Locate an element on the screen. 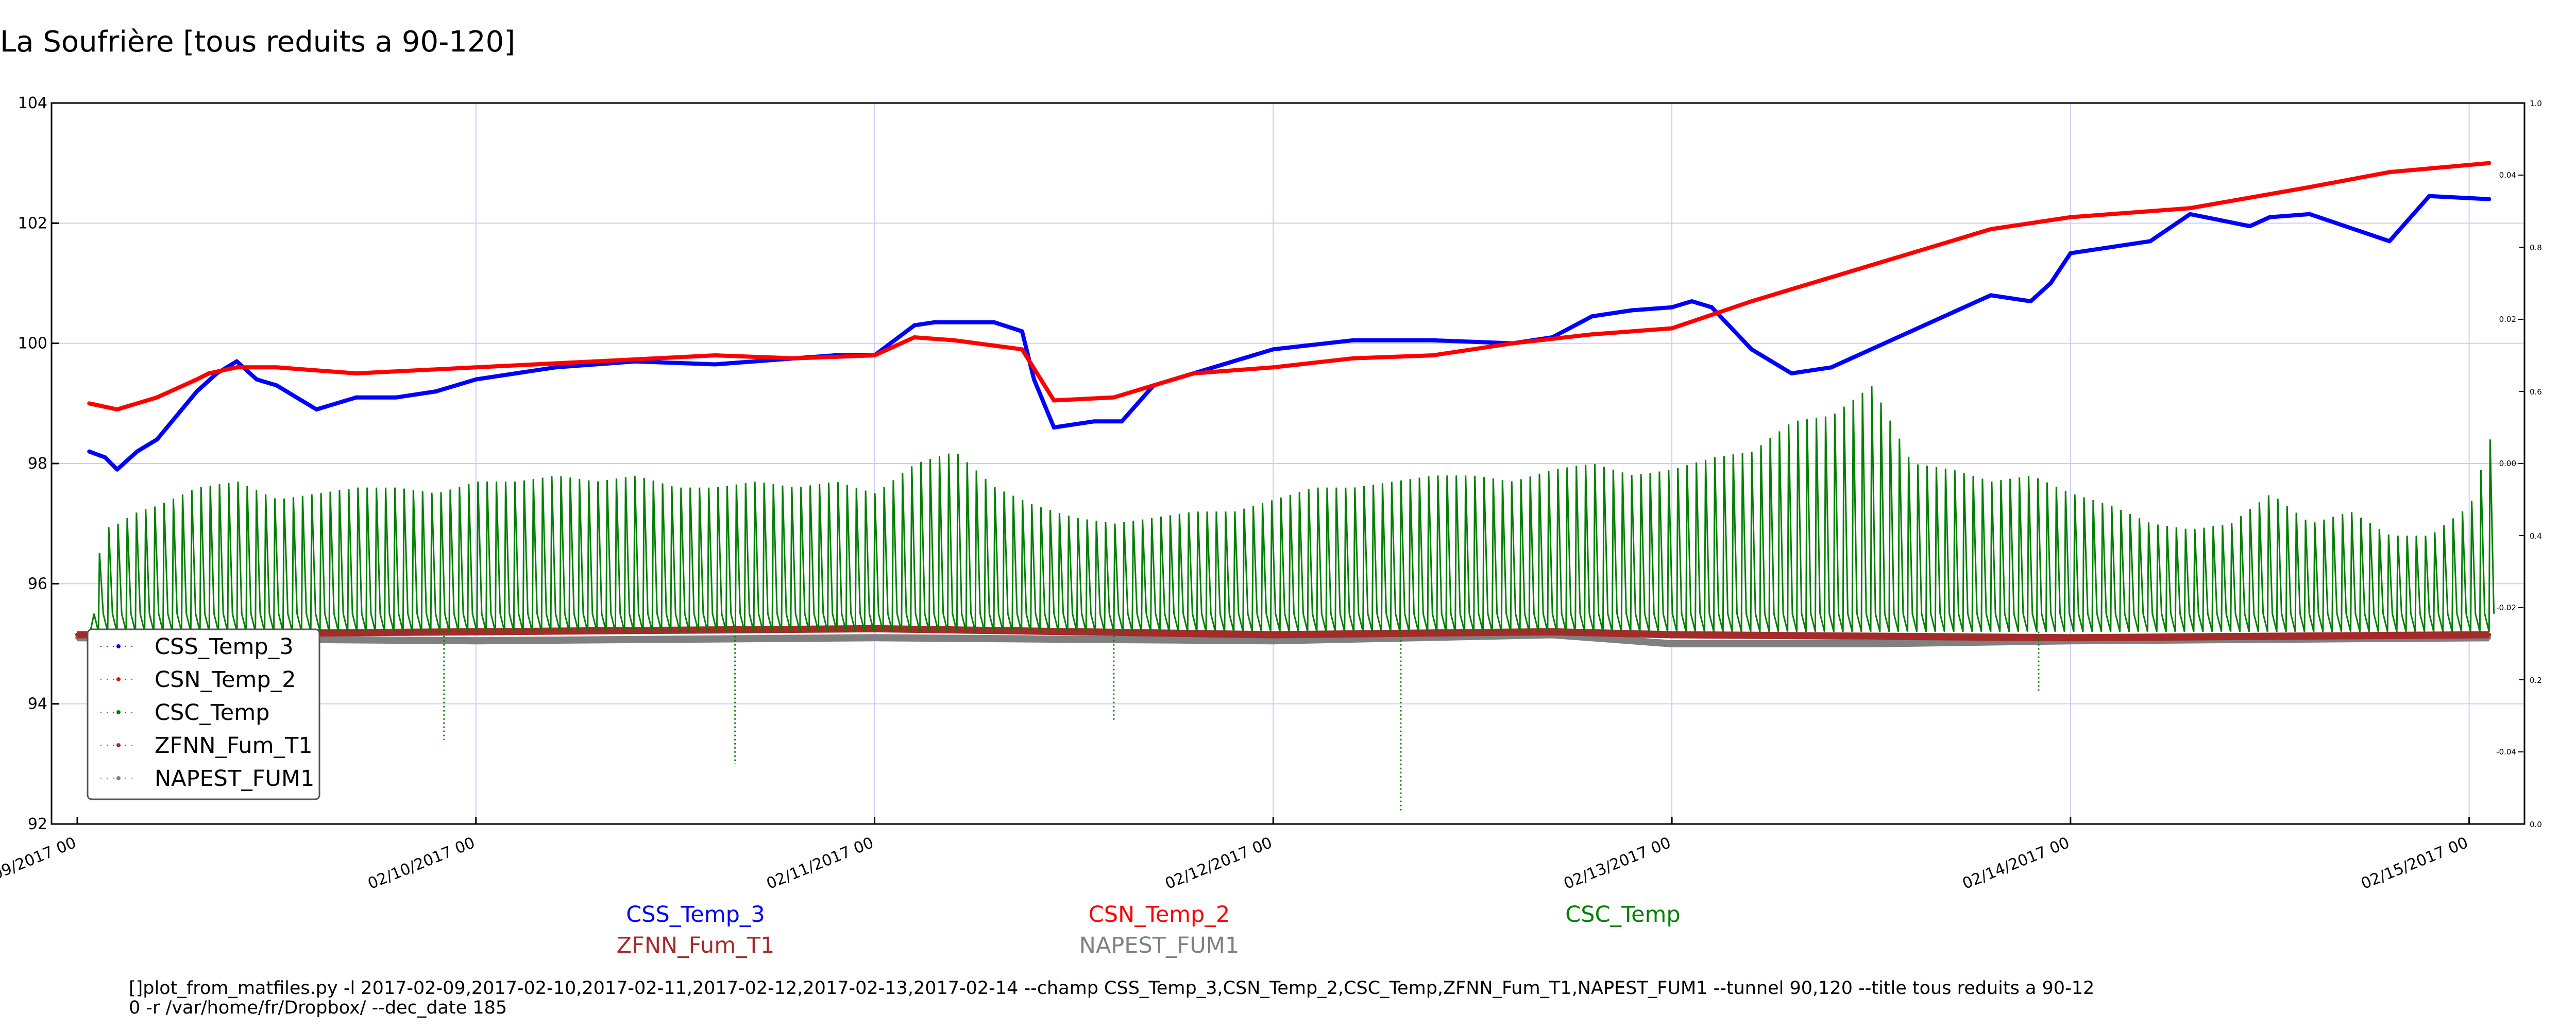  right-inner-tick-label: 0.04 is located at coordinates (2508, 175).